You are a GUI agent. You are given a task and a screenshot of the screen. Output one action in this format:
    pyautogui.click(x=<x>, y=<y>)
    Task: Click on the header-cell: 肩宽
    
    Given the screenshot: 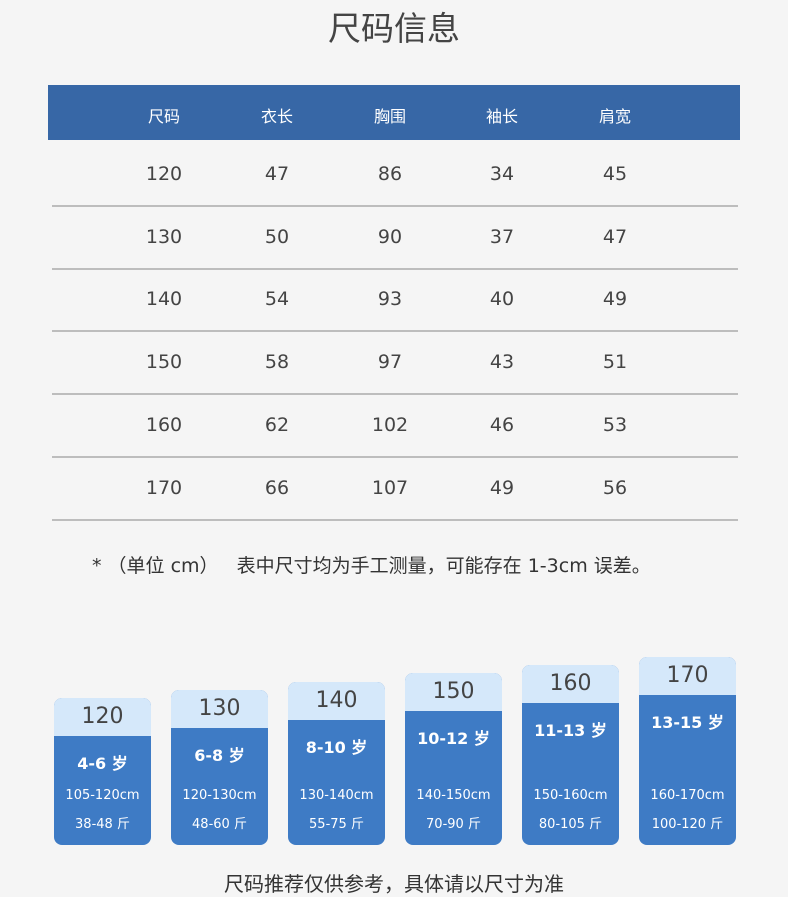 What is the action you would take?
    pyautogui.click(x=614, y=116)
    